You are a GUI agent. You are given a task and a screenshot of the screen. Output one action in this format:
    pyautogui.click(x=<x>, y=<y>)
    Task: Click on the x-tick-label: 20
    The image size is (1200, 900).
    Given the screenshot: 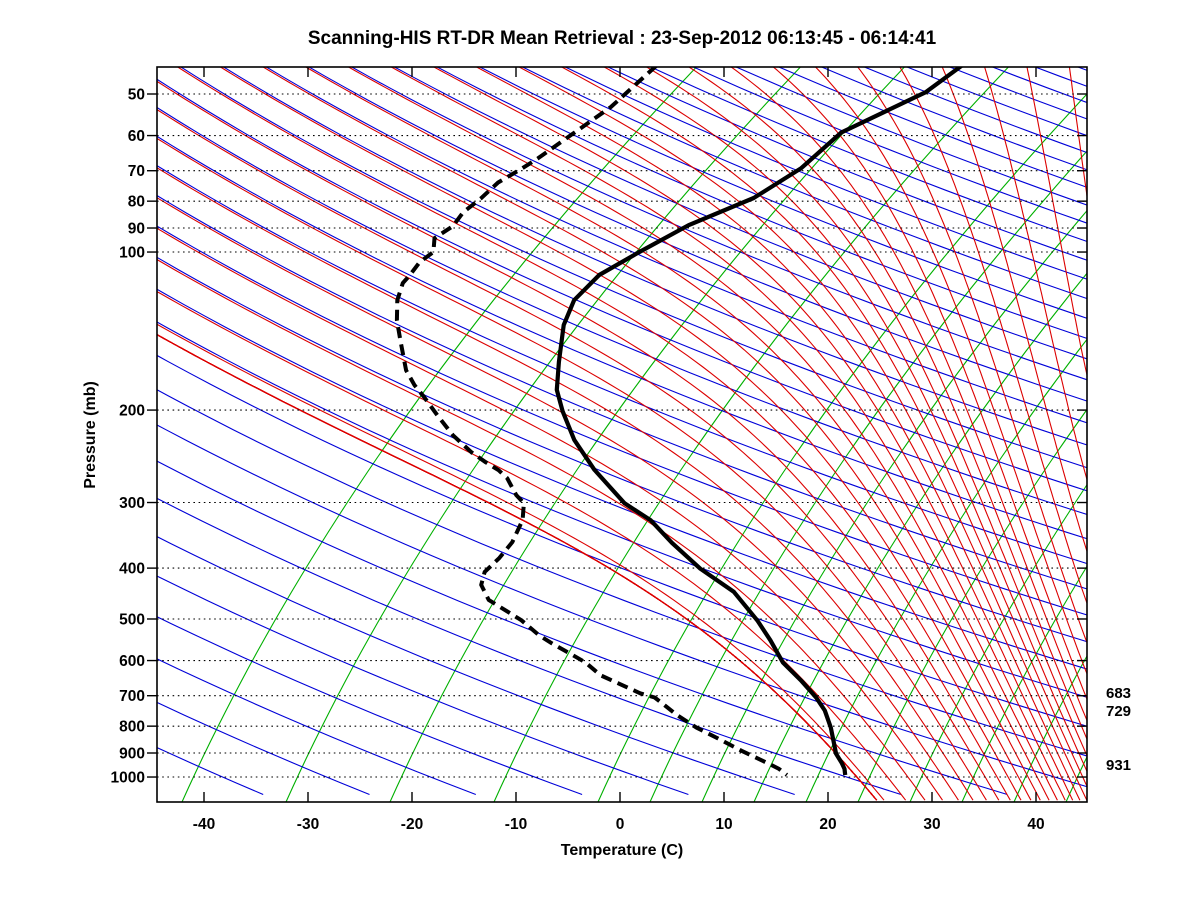 What is the action you would take?
    pyautogui.click(x=827, y=824)
    